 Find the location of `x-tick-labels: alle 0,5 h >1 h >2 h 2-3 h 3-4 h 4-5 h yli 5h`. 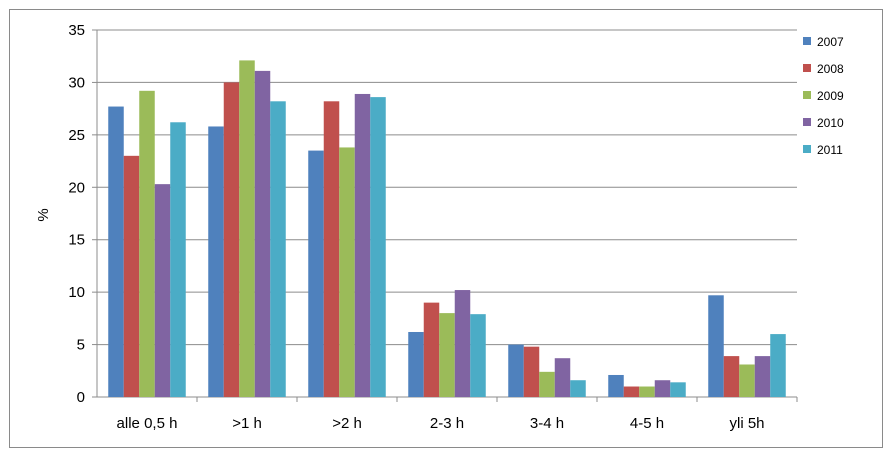

x-tick-labels: alle 0,5 h >1 h >2 h 2-3 h 3-4 h 4-5 h yli 5h is located at coordinates (441, 423).